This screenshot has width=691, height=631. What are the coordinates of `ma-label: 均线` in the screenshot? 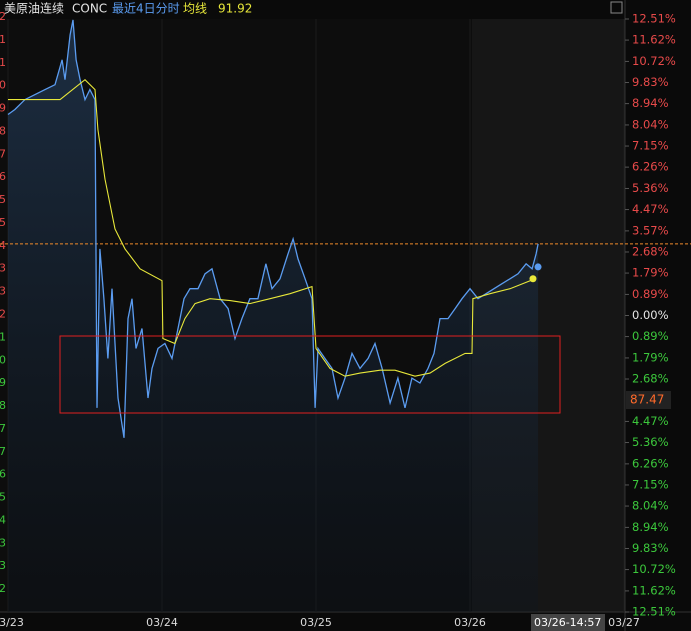 It's located at (195, 9).